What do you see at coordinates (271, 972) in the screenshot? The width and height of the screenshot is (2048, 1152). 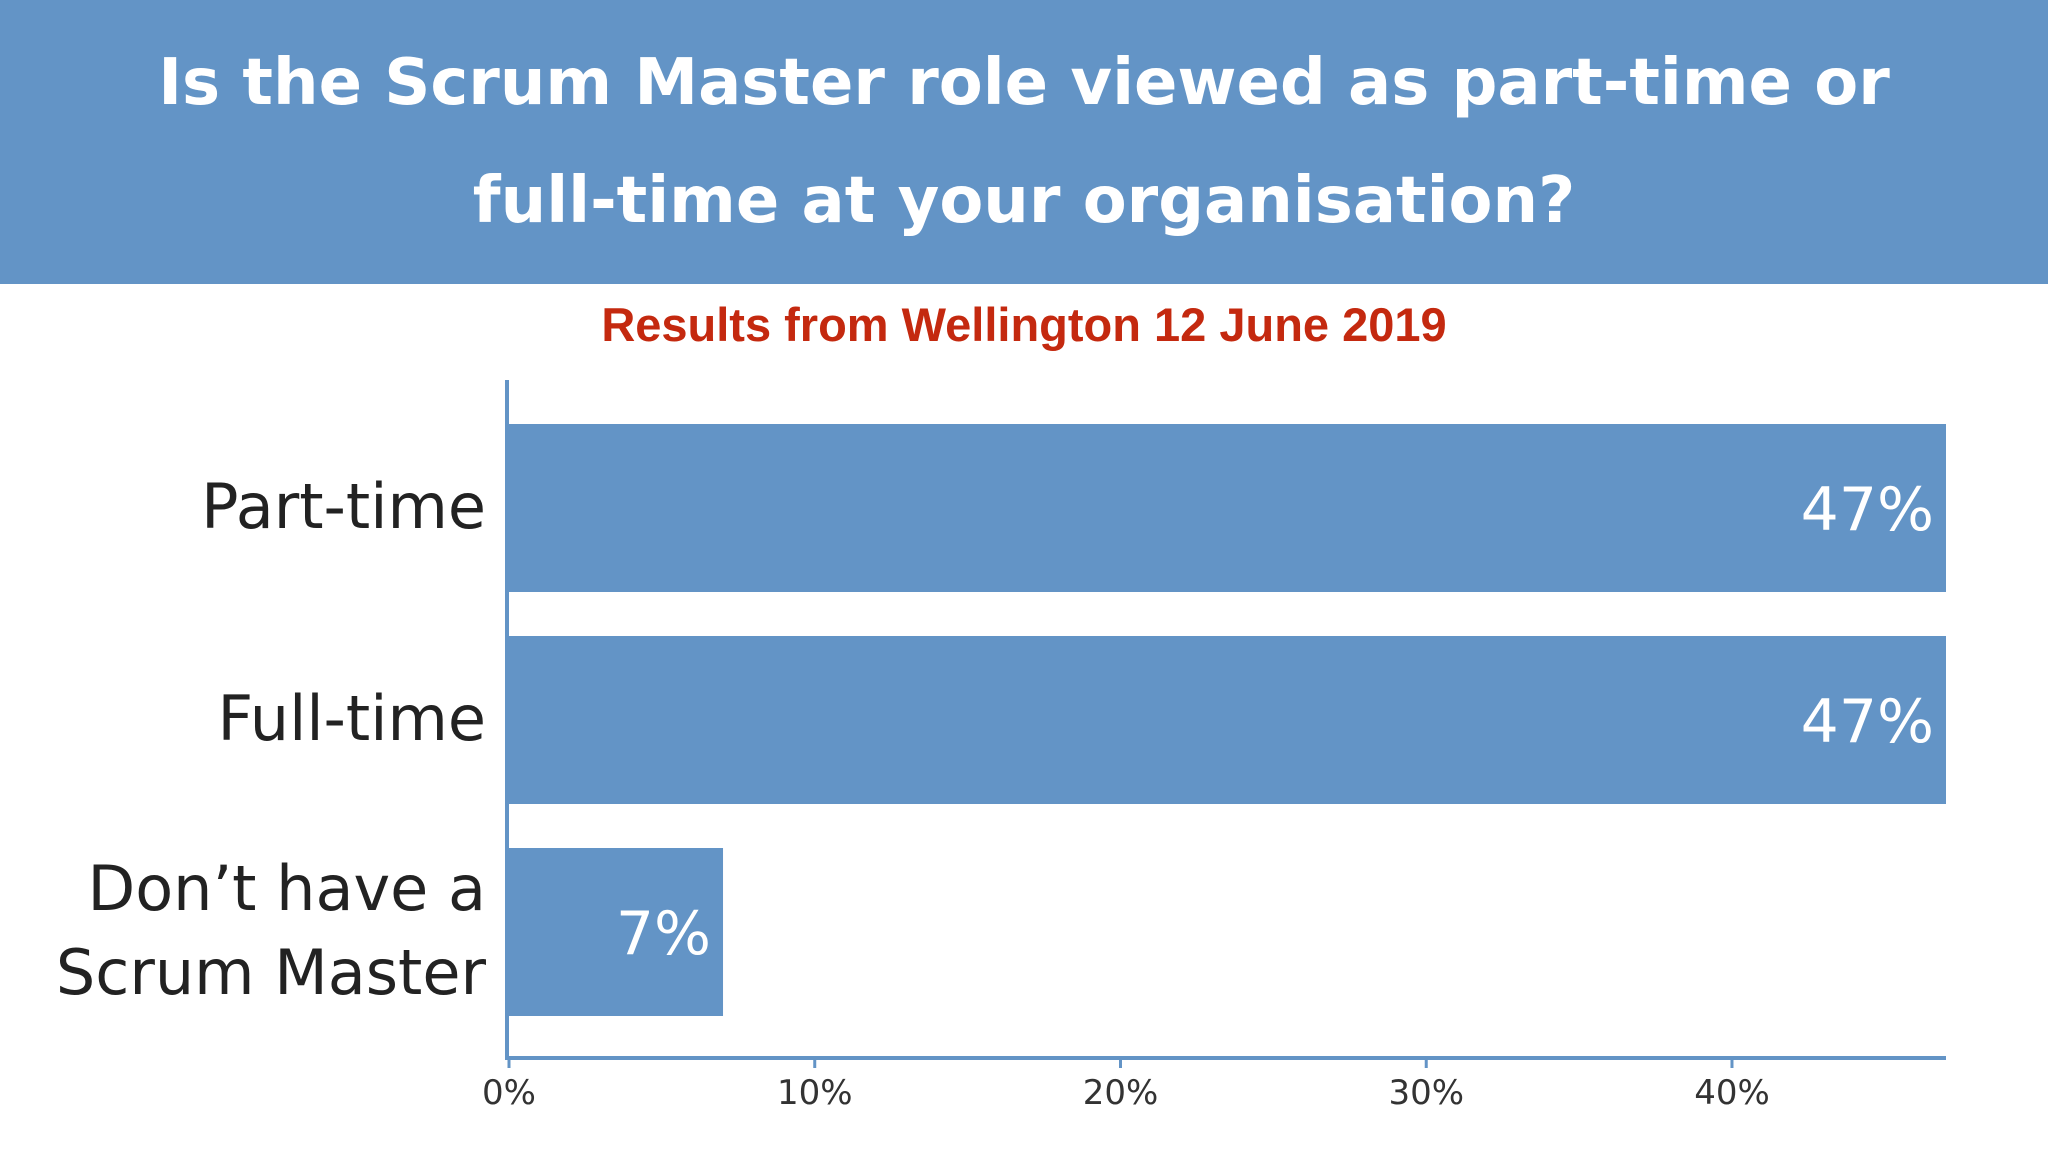 I see `category-label: Scrum Master` at bounding box center [271, 972].